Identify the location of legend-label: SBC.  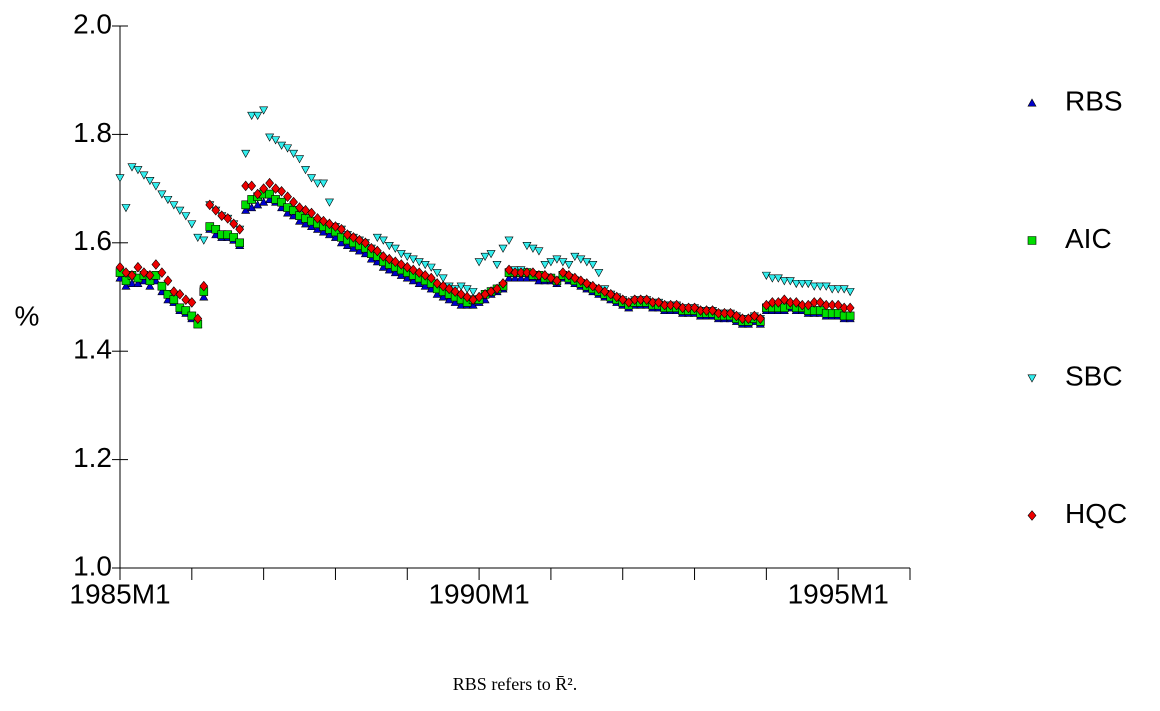
(1094, 375).